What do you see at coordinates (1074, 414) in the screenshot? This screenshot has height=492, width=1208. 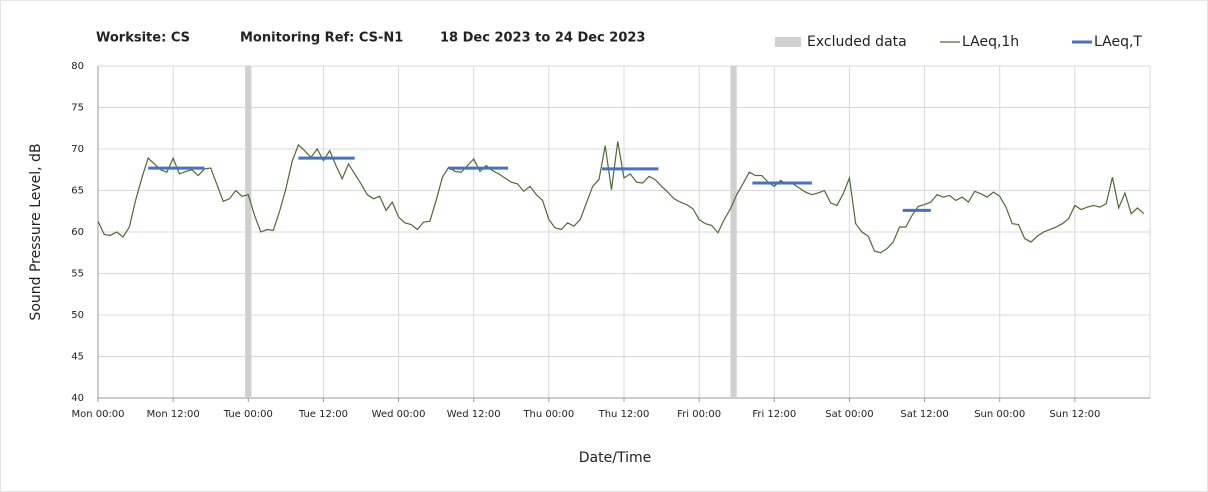 I see `x-tick-label: Sun 12:00` at bounding box center [1074, 414].